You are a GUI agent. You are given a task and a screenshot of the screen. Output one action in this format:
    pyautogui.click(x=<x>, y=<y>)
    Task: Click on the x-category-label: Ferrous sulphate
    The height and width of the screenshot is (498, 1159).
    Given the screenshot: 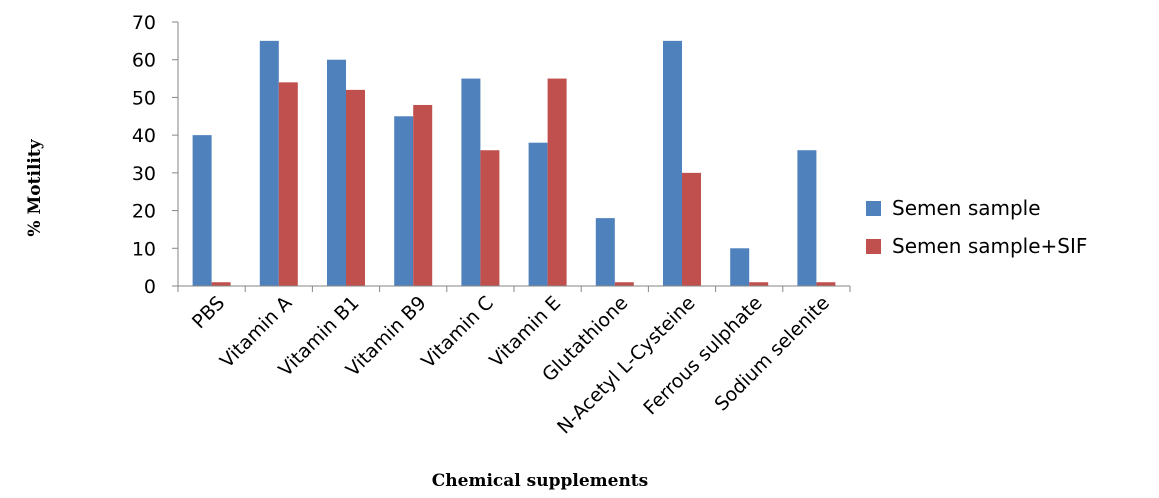 What is the action you would take?
    pyautogui.click(x=702, y=355)
    